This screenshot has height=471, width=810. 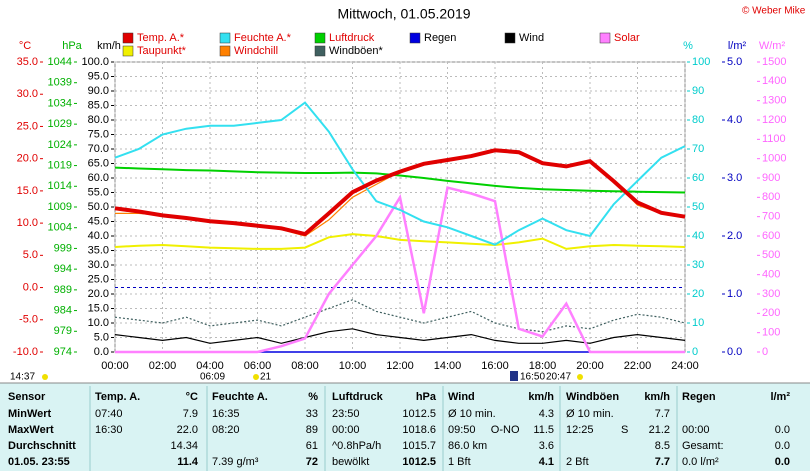 What do you see at coordinates (312, 446) in the screenshot?
I see `table-cell: 61` at bounding box center [312, 446].